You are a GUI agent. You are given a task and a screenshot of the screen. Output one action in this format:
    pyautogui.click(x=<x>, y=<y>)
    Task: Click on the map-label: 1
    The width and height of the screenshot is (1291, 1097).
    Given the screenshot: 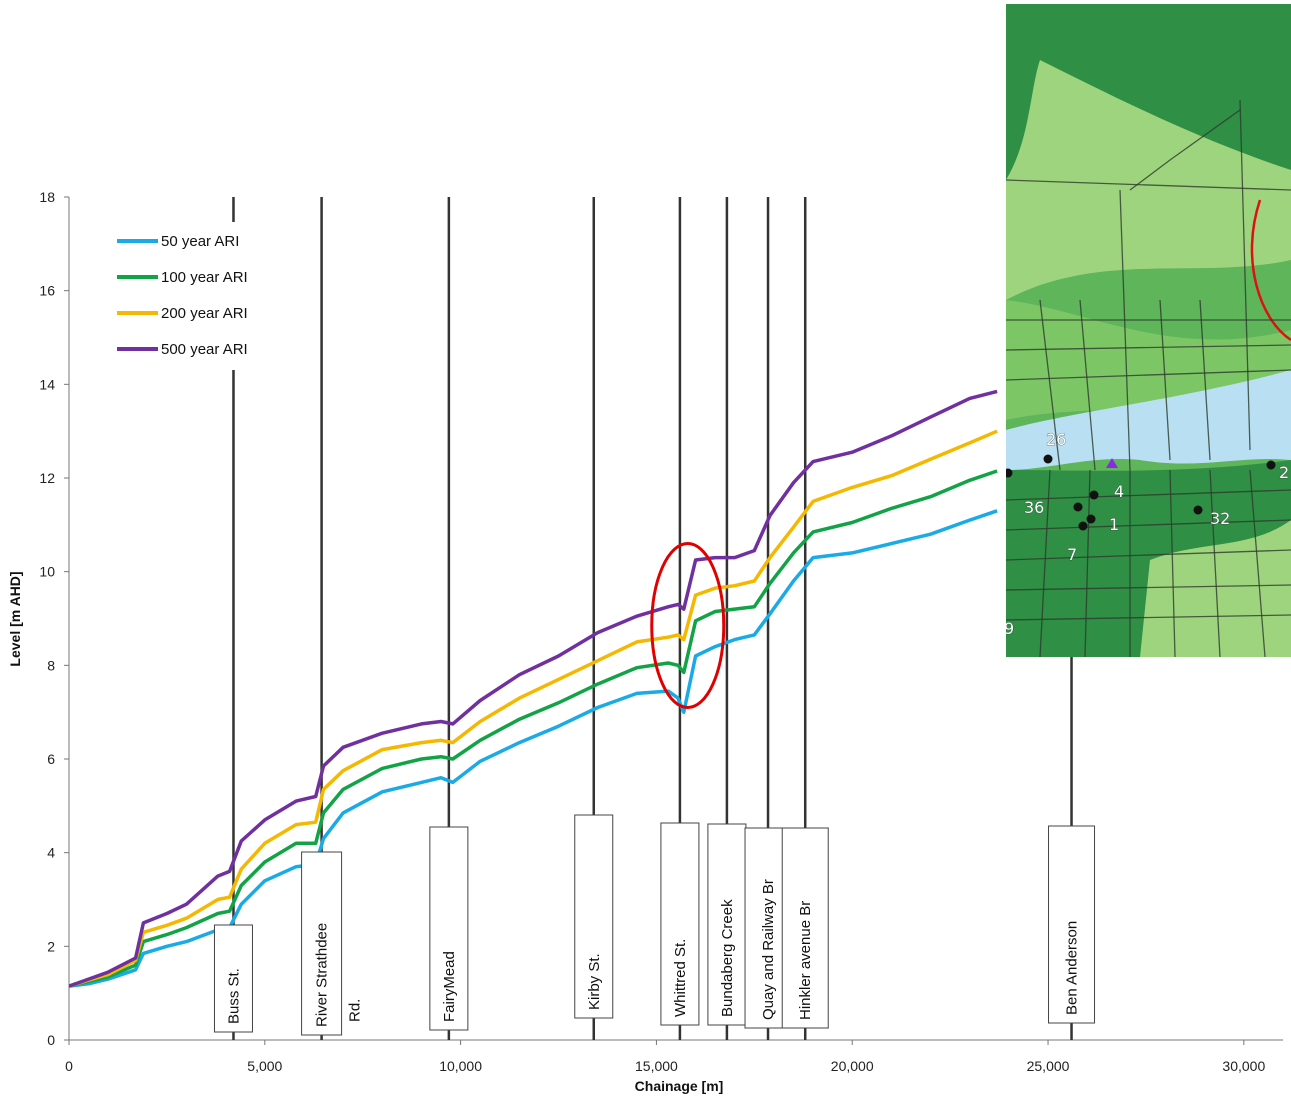 What is the action you would take?
    pyautogui.click(x=1114, y=524)
    